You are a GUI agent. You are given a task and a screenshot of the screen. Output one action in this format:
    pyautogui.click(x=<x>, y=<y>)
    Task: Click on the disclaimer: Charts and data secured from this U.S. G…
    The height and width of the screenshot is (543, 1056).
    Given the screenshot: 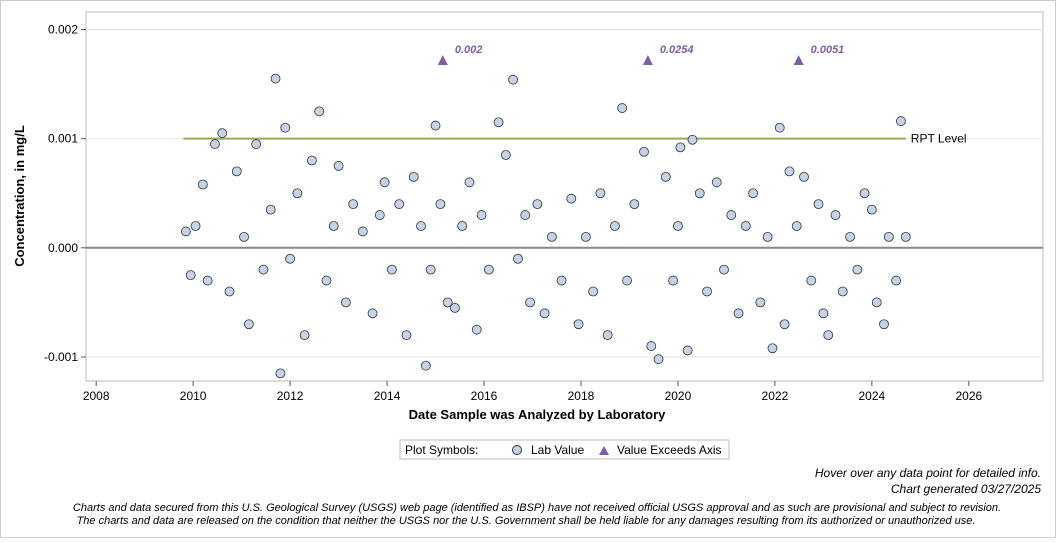 What is the action you would take?
    pyautogui.click(x=537, y=508)
    